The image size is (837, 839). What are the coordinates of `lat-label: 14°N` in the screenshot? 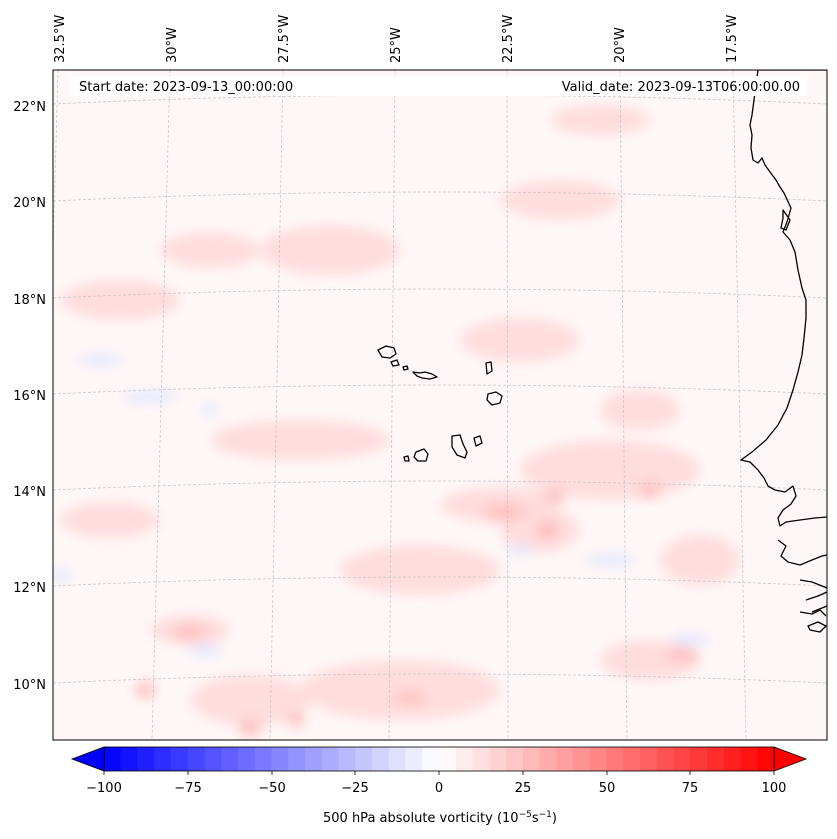 It's located at (29, 492).